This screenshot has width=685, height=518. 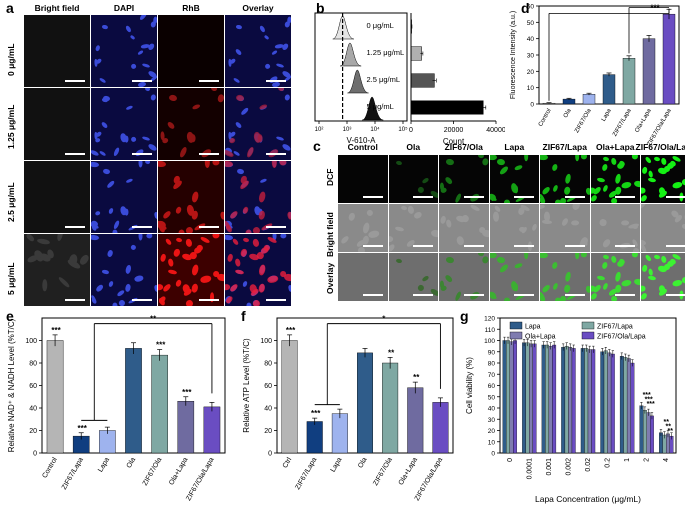 What do you see at coordinates (258, 8) in the screenshot?
I see `col-header-3: Overlay` at bounding box center [258, 8].